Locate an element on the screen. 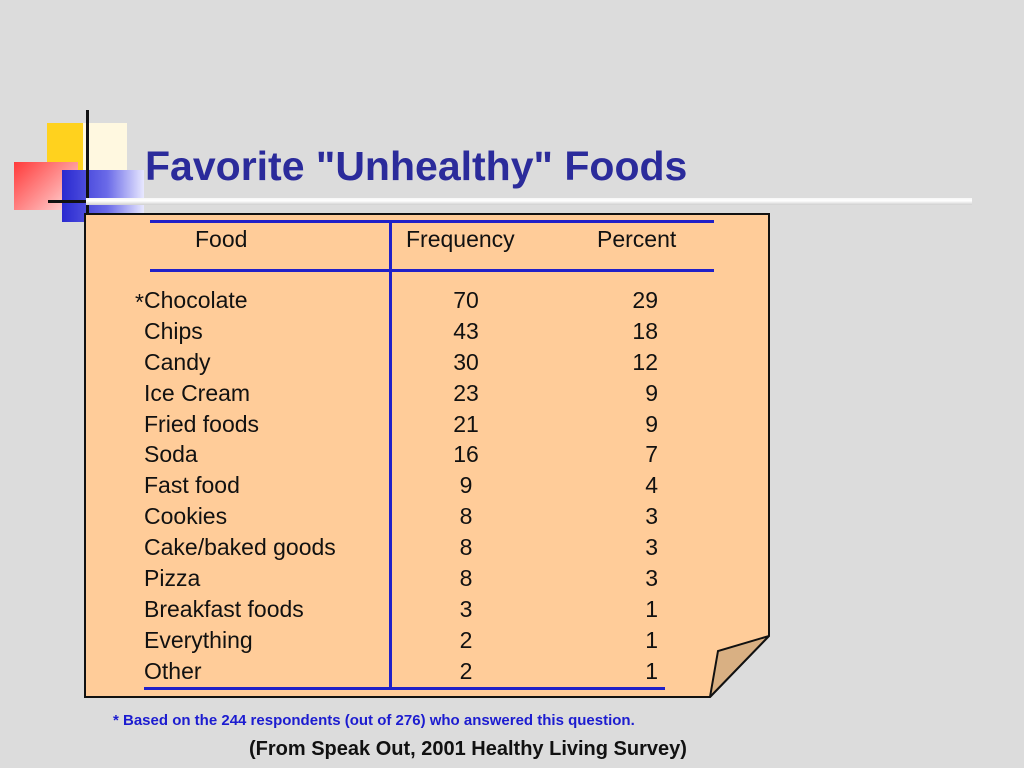 This screenshot has height=768, width=1024. table-row: Cookies 8 3 is located at coordinates (512, 516).